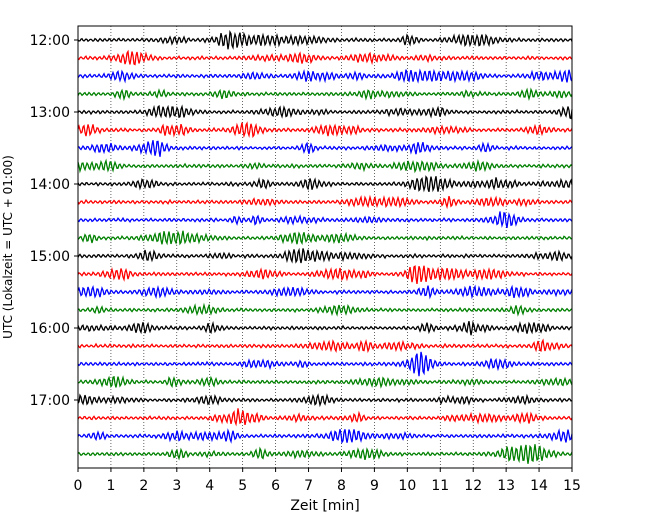  What do you see at coordinates (50, 401) in the screenshot?
I see `y-tick-label: 17:00` at bounding box center [50, 401].